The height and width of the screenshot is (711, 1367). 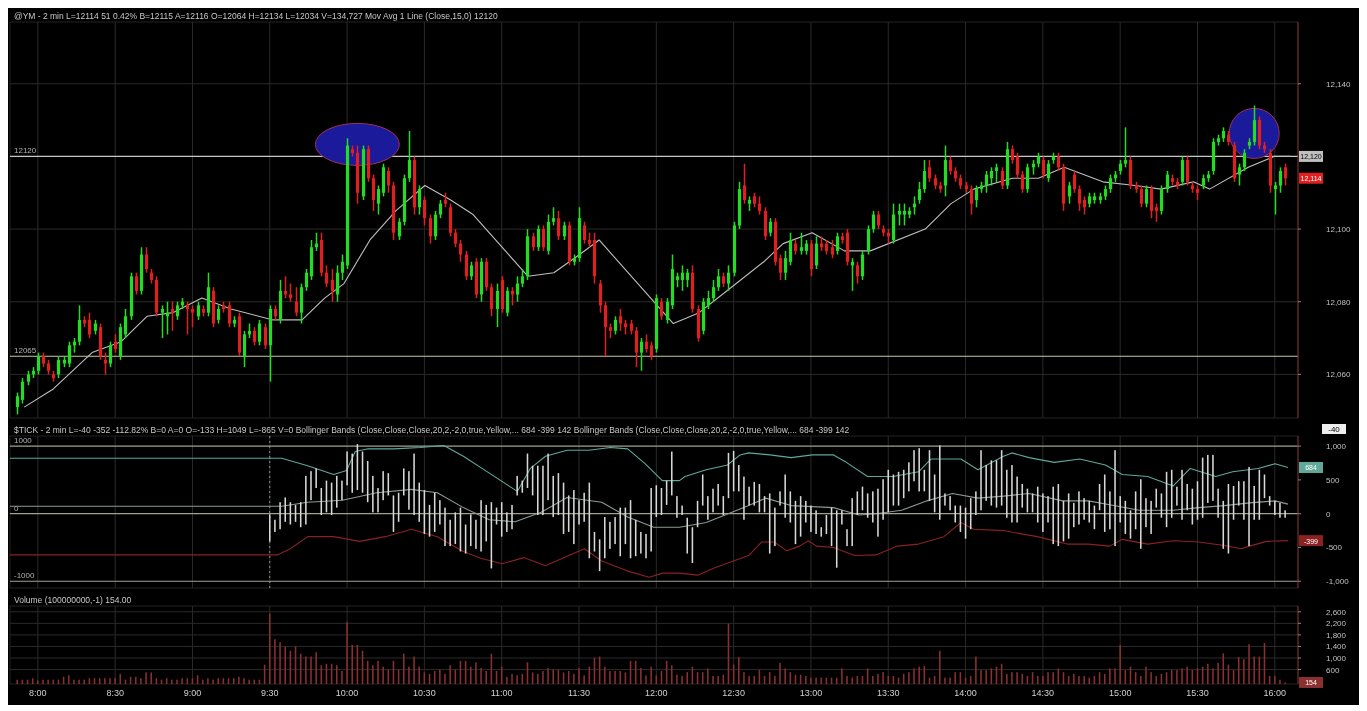 What do you see at coordinates (73, 600) in the screenshot?
I see `chart-title: Volume (100000000,-1) 154.00` at bounding box center [73, 600].